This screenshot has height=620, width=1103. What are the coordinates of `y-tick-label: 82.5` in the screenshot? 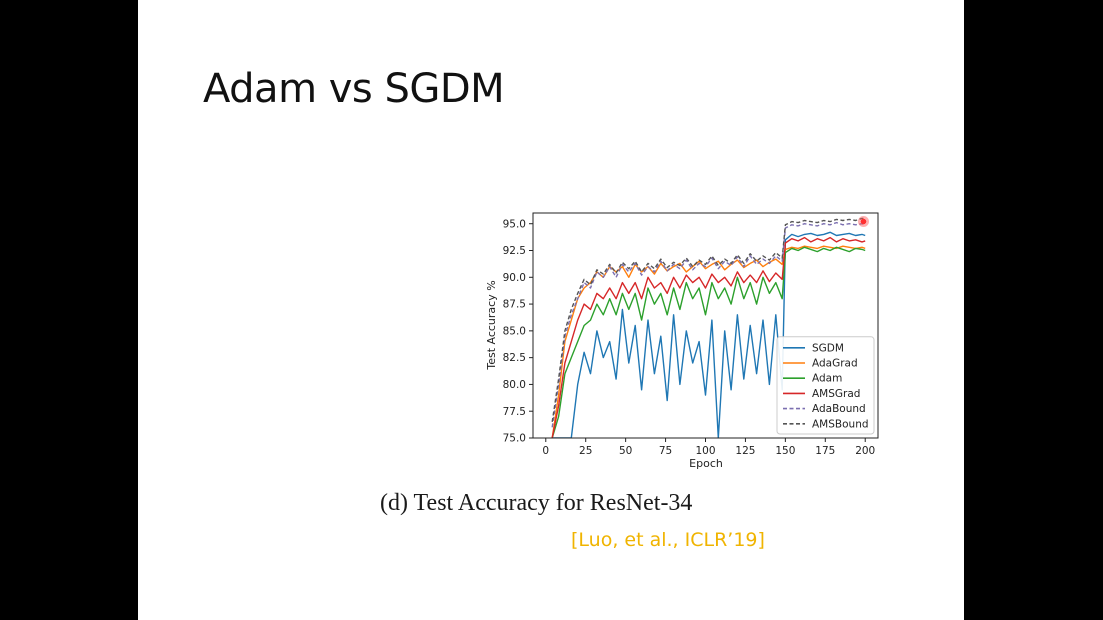 It's located at (514, 358).